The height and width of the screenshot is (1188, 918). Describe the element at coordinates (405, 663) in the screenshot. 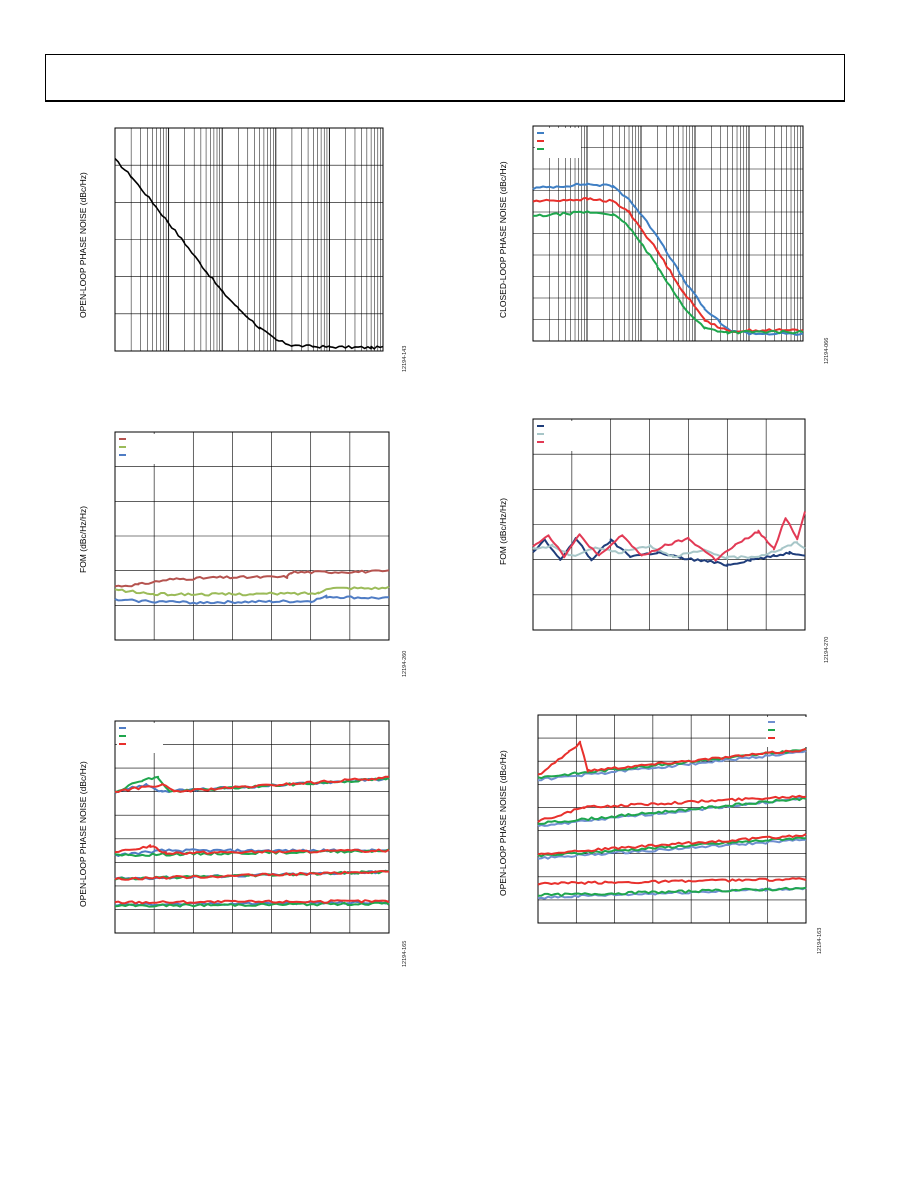

I see `figure-id: 12194-260` at that location.